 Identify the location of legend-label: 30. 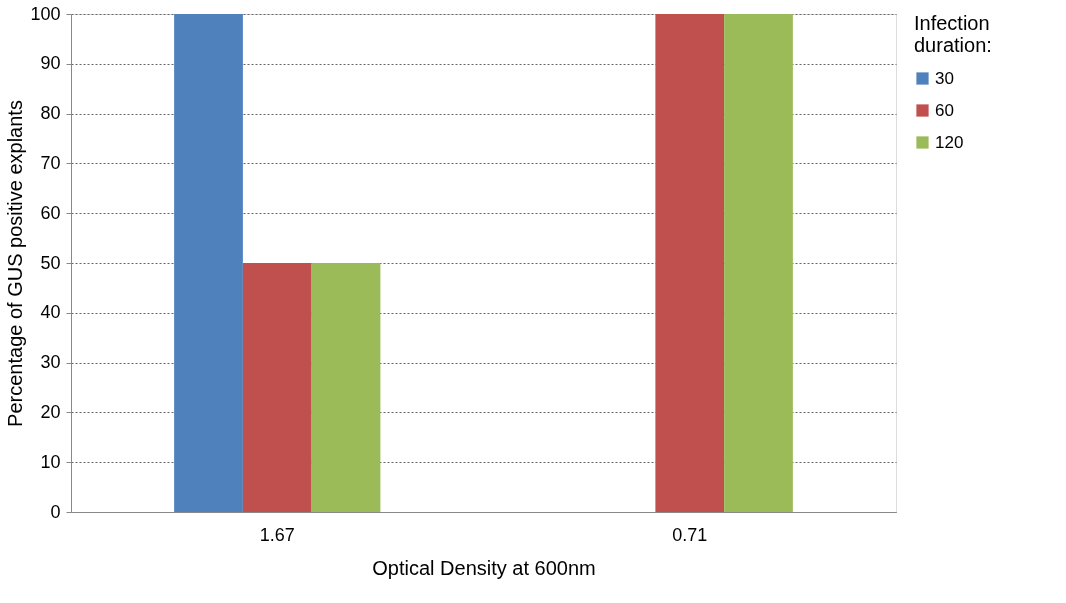
(944, 78).